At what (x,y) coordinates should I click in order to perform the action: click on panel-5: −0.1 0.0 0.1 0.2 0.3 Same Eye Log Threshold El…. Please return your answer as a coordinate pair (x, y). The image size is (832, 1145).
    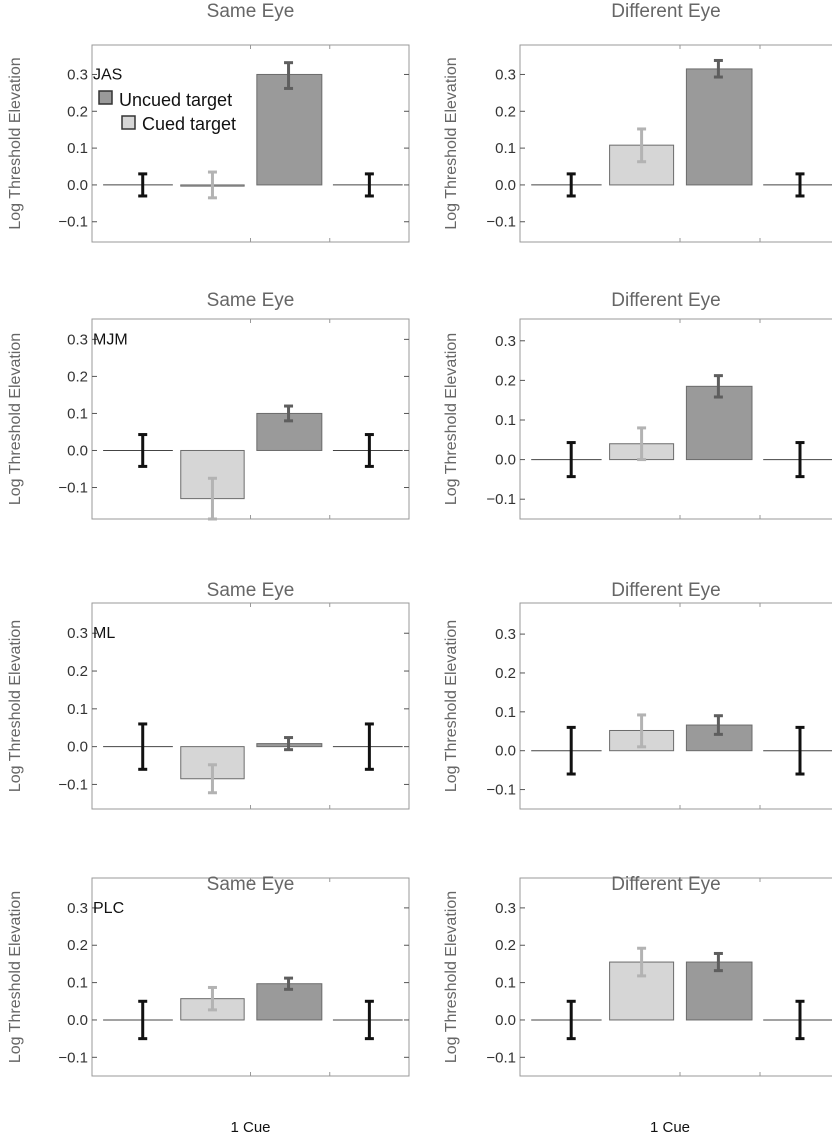
    Looking at the image, I should click on (208, 695).